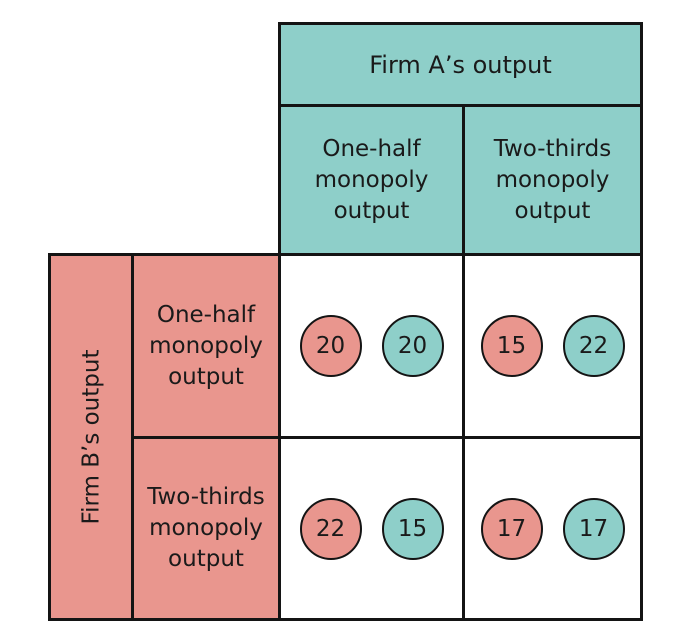 This screenshot has height=638, width=686. I want to click on firm-b-option-one-half: One-half monopoly output, so click(206, 346).